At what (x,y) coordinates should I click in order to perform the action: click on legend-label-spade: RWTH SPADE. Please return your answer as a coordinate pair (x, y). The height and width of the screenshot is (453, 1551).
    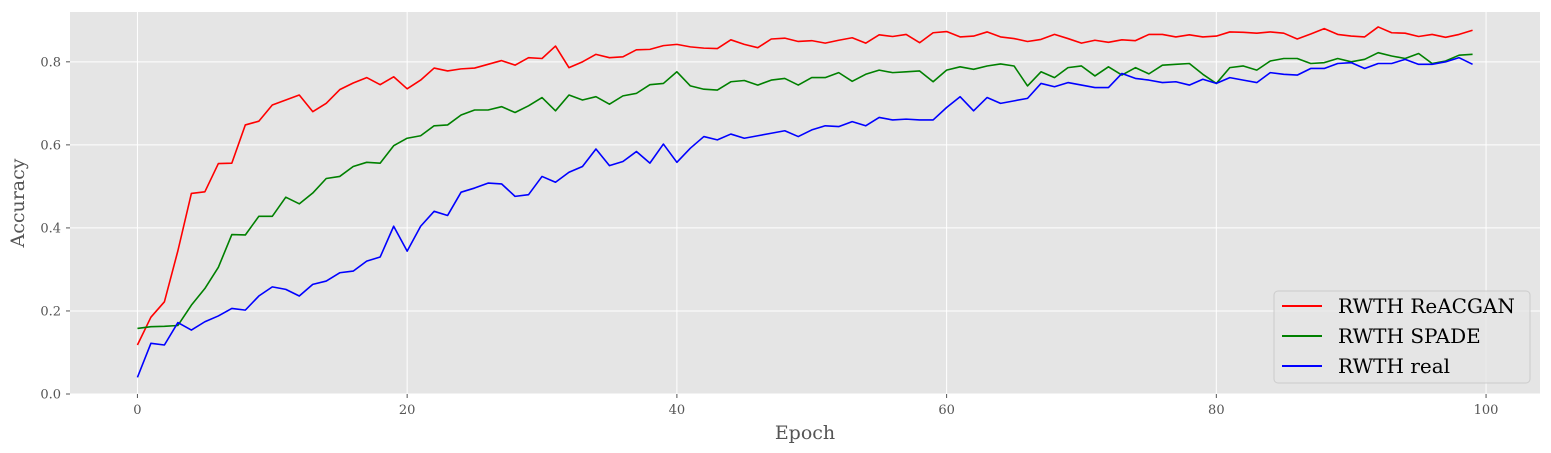
    Looking at the image, I should click on (1409, 336).